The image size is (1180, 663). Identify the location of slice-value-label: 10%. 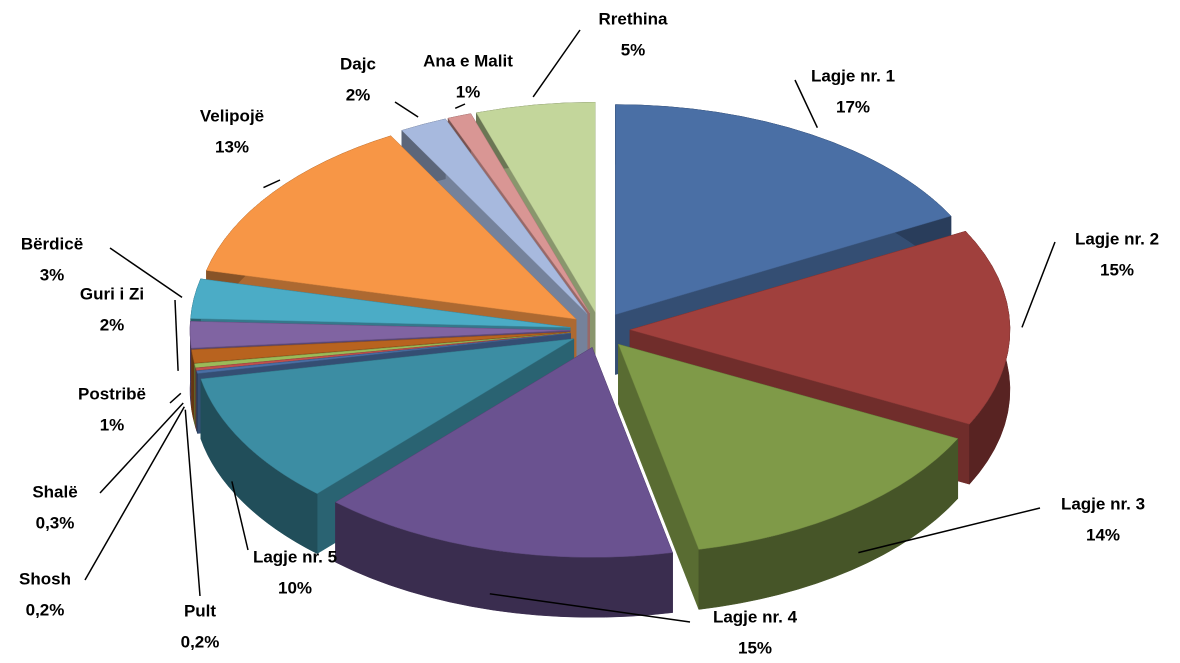
(295, 587).